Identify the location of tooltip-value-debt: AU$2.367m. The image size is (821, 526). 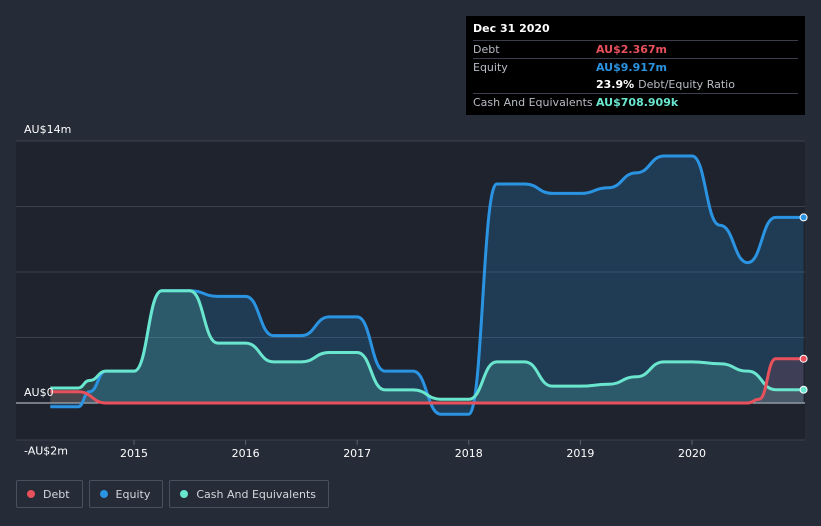
(632, 49).